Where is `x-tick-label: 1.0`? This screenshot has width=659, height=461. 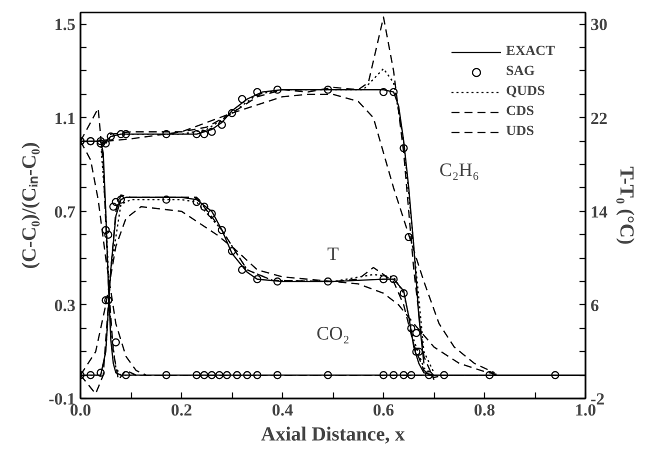
x-tick-label: 1.0 is located at coordinates (585, 410).